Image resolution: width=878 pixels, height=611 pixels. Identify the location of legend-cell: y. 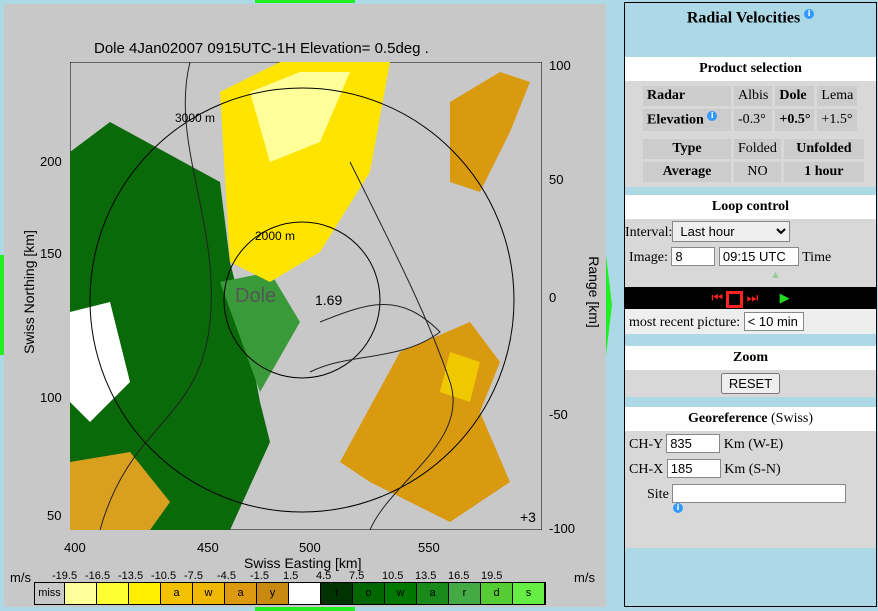
(273, 593).